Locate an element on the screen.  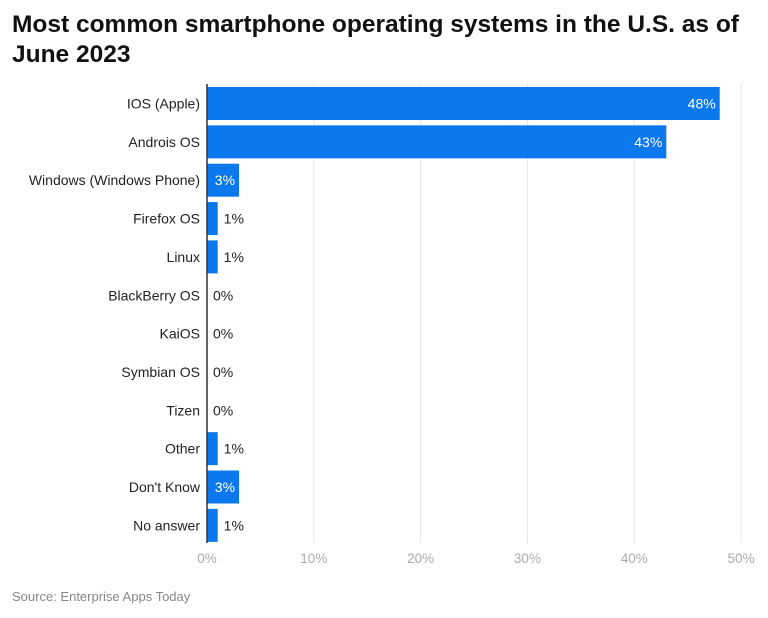
data-label: 48% is located at coordinates (702, 104).